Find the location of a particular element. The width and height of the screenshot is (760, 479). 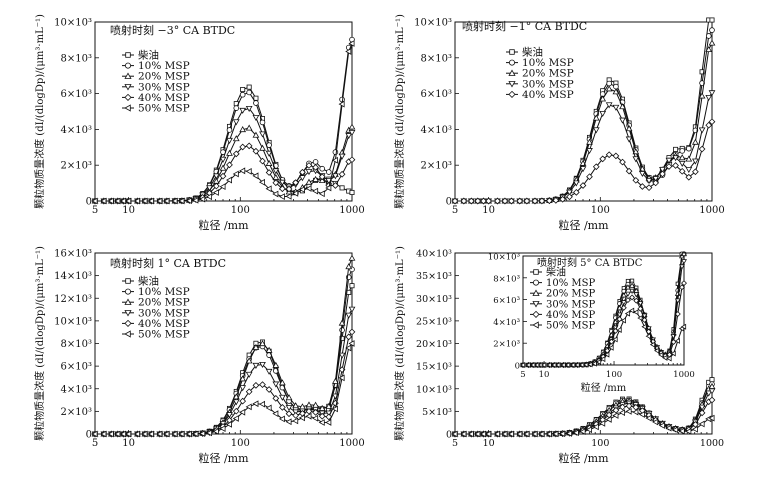

panel-1-x-tick-label: 1000 is located at coordinates (351, 210).